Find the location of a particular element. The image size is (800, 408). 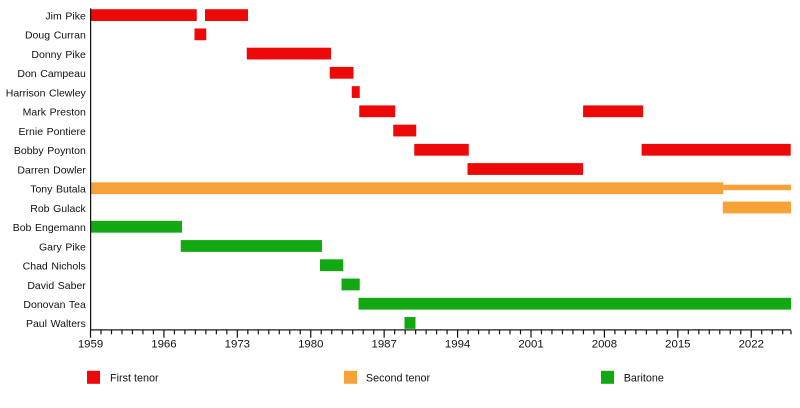

svg-text: Rob Gulack is located at coordinates (58, 209).